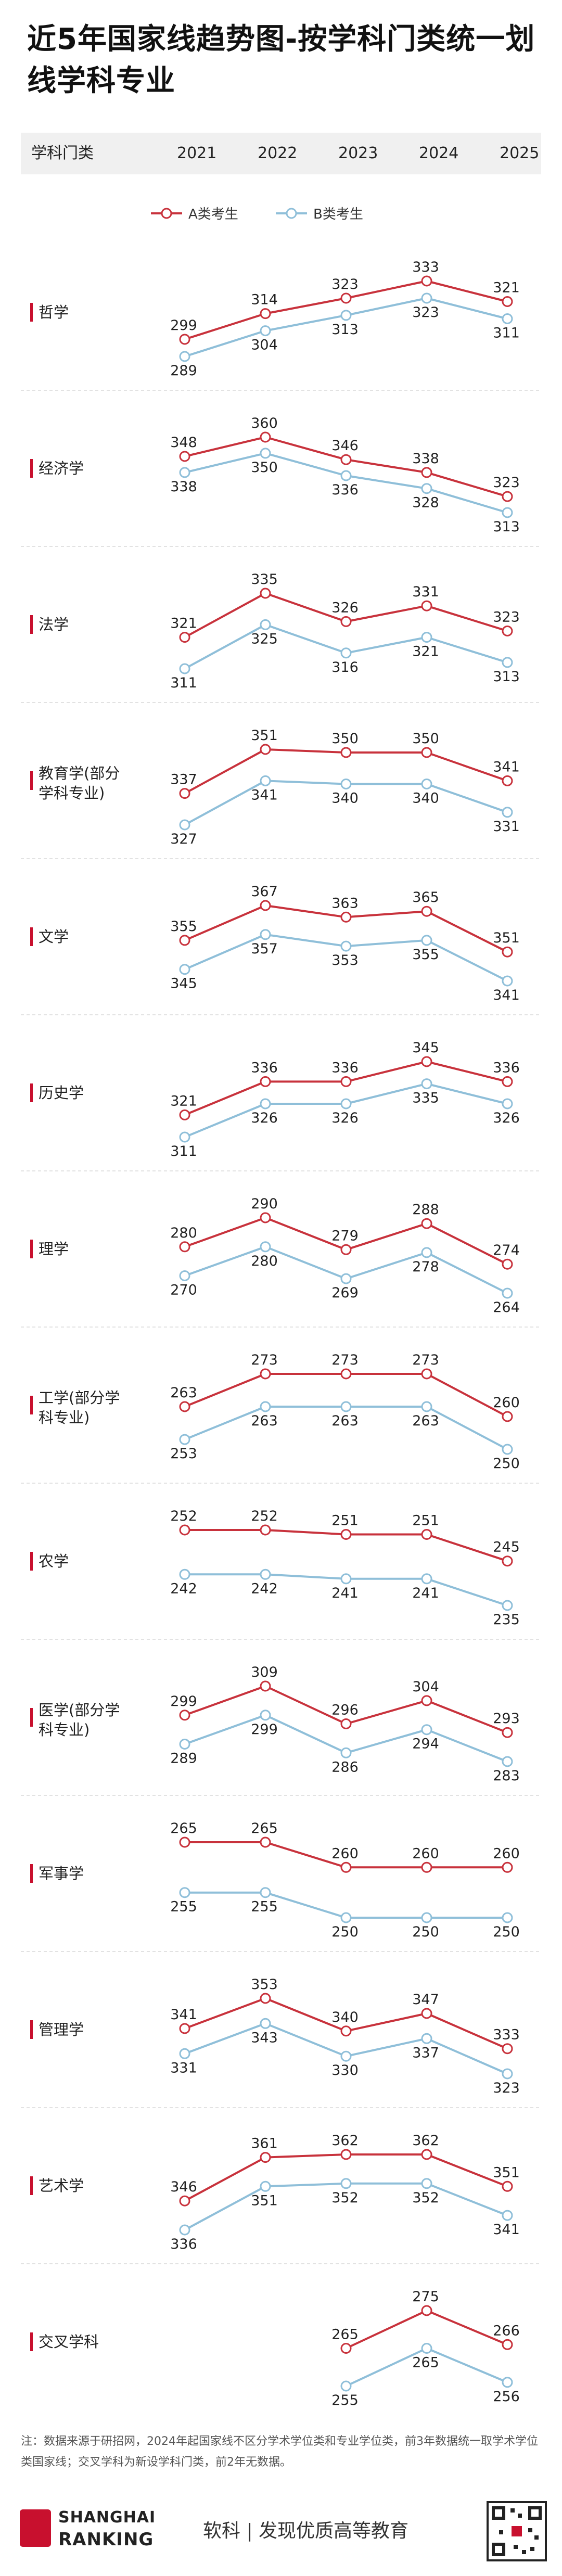 The width and height of the screenshot is (562, 2576). Describe the element at coordinates (264, 1421) in the screenshot. I see `series-b-data-label: 263` at that location.